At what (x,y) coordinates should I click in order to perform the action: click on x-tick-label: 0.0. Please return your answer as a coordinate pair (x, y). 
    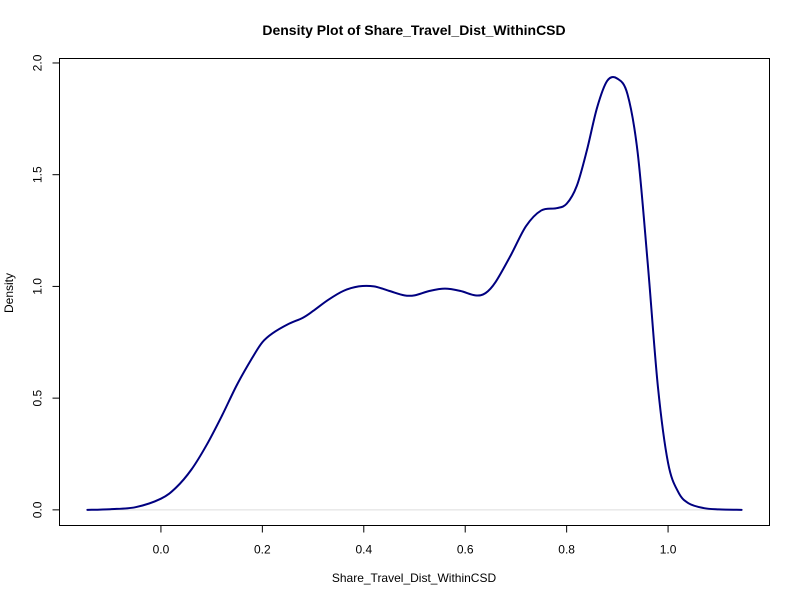
    Looking at the image, I should click on (161, 550).